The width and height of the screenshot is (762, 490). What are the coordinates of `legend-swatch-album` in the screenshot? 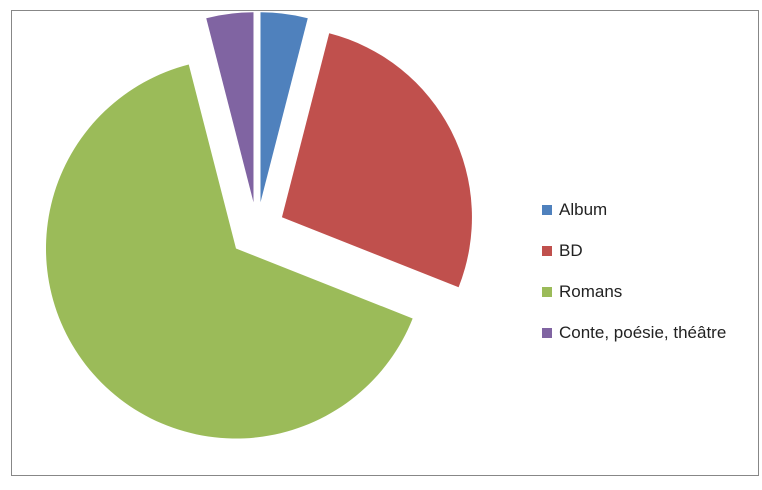 It's located at (547, 209).